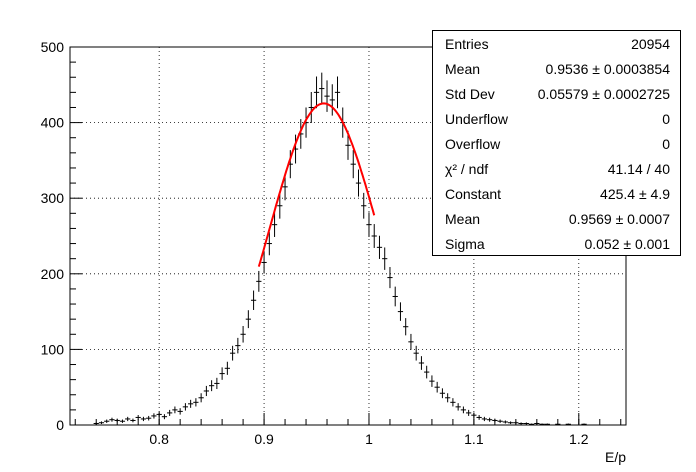 The width and height of the screenshot is (696, 472). What do you see at coordinates (556, 218) in the screenshot?
I see `stats-row: Mean 0.9569 ± 0.0007` at bounding box center [556, 218].